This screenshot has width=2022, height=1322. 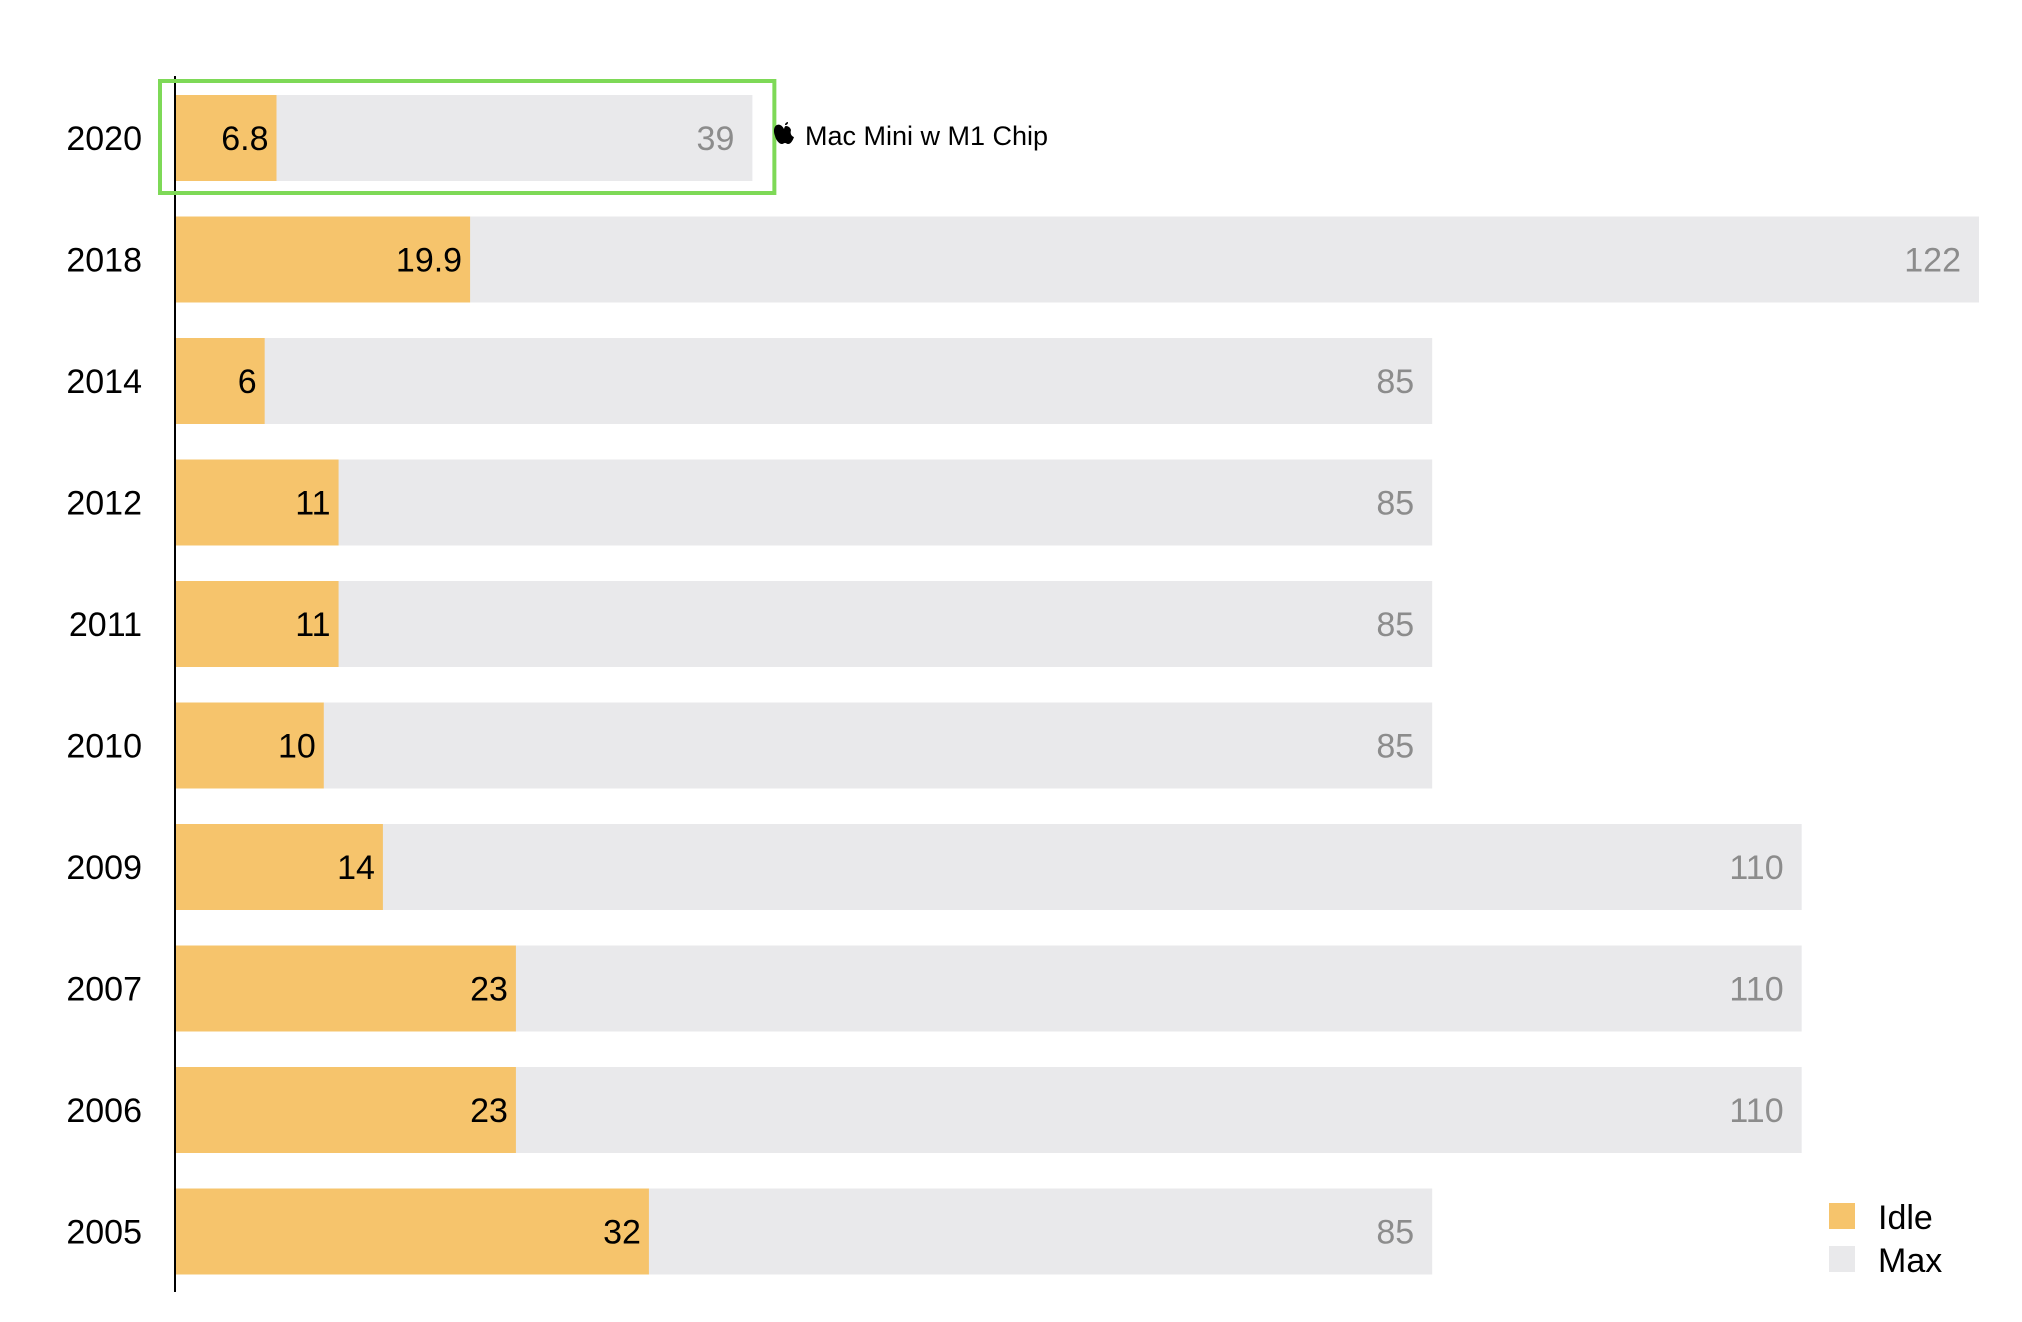 What do you see at coordinates (346, 988) in the screenshot?
I see `bar-idle-2007` at bounding box center [346, 988].